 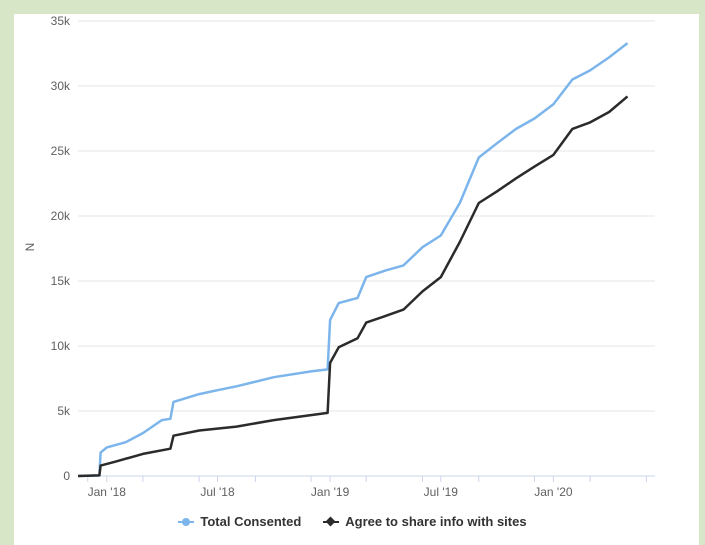 What do you see at coordinates (61, 216) in the screenshot?
I see `y-tick-label: 20k` at bounding box center [61, 216].